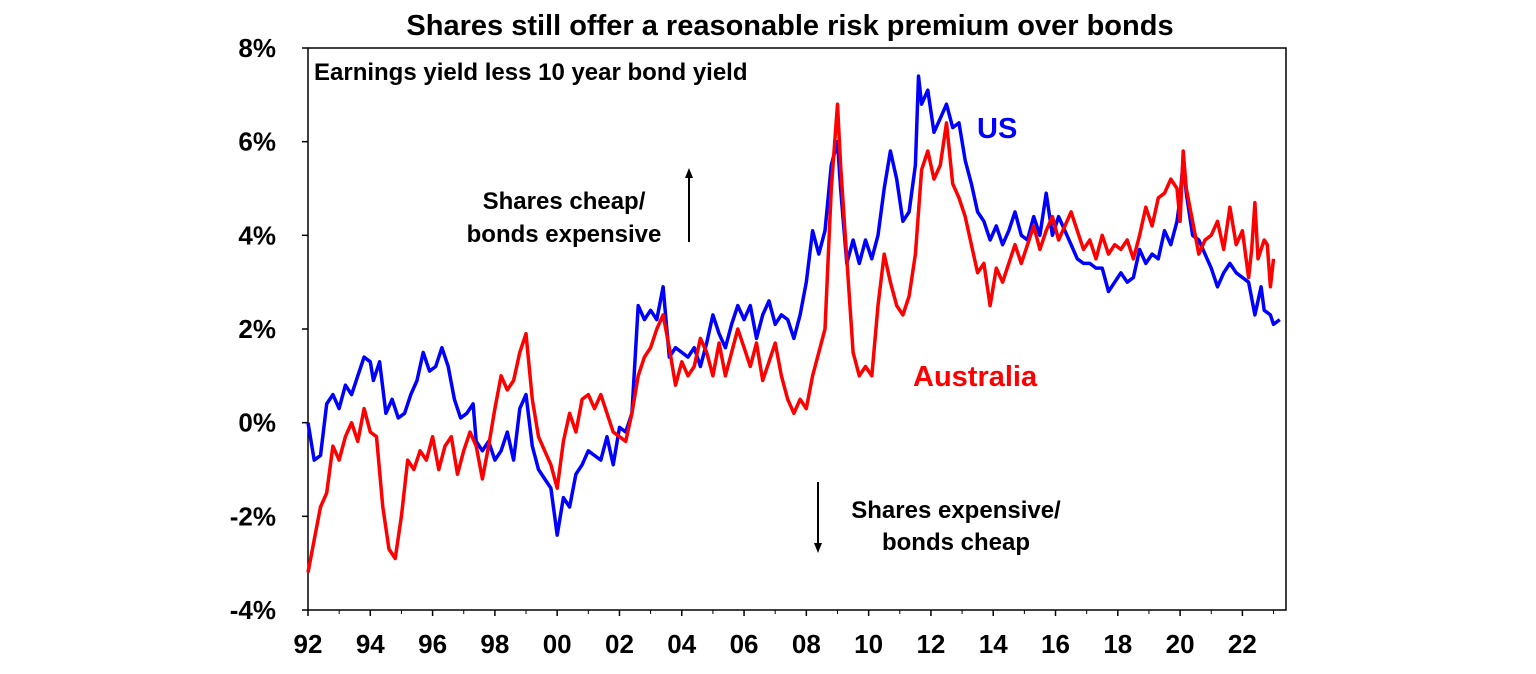 This screenshot has height=674, width=1536. Describe the element at coordinates (370, 644) in the screenshot. I see `x-tick-label: 94` at that location.